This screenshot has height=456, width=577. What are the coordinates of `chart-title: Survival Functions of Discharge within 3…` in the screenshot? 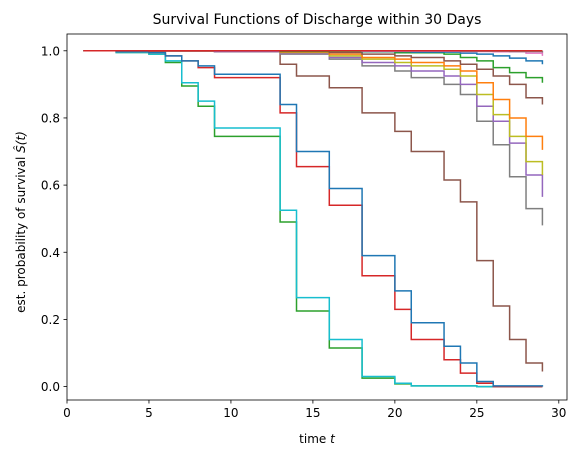 It's located at (317, 20).